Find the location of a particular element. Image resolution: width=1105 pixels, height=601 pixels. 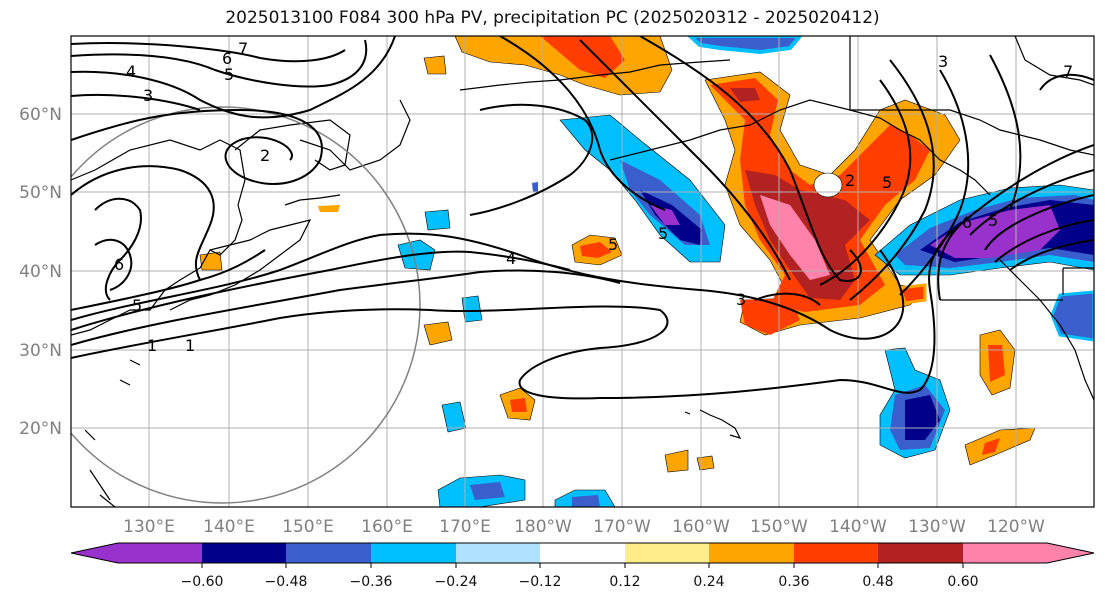

colorbar-tick-label: 0.24 is located at coordinates (708, 582).